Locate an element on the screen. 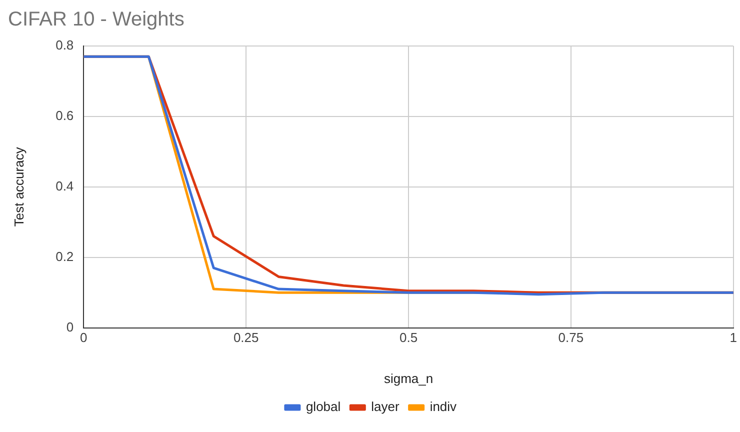  y-tick-label: 0.6 is located at coordinates (65, 116).